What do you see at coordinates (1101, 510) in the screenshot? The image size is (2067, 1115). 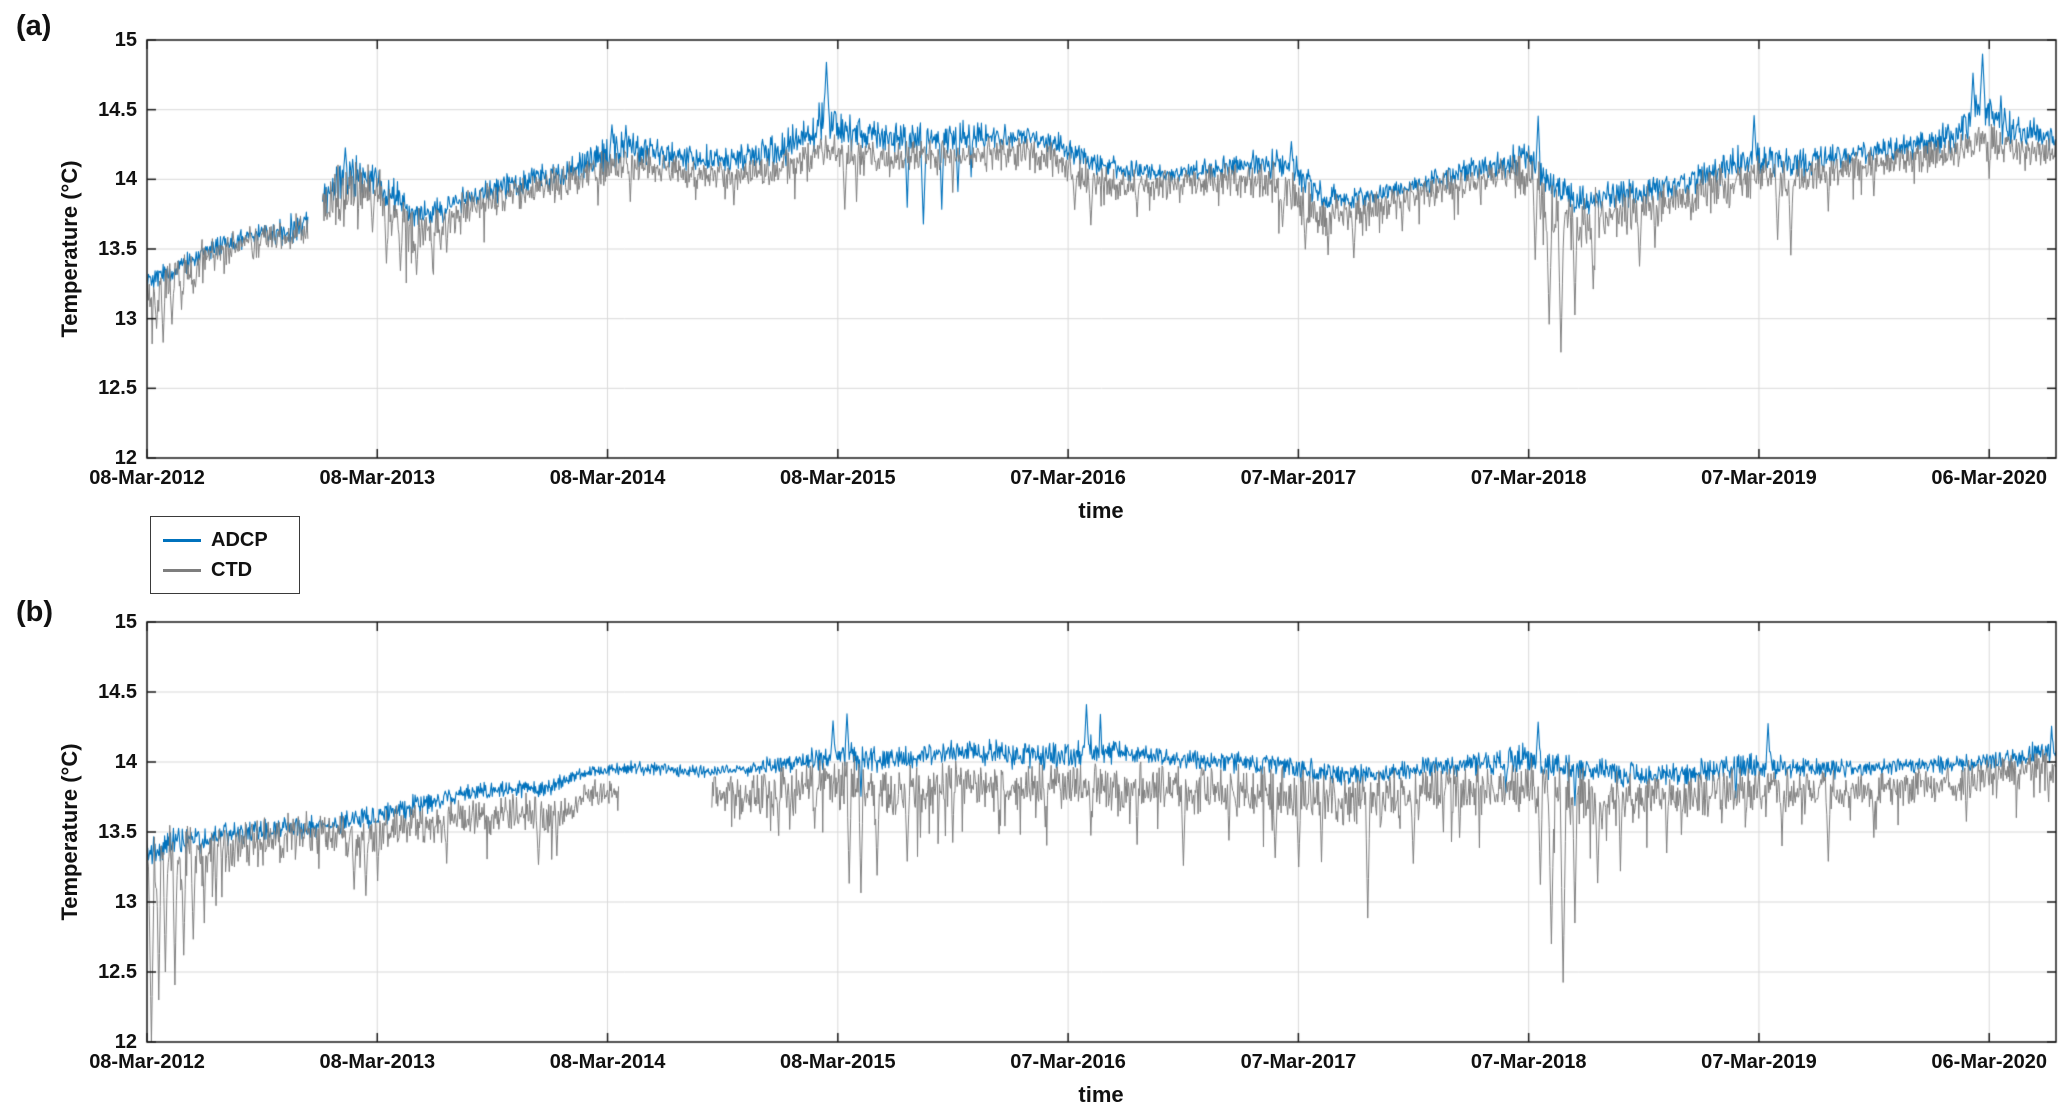 I see `x-axis-label-a: time` at bounding box center [1101, 510].